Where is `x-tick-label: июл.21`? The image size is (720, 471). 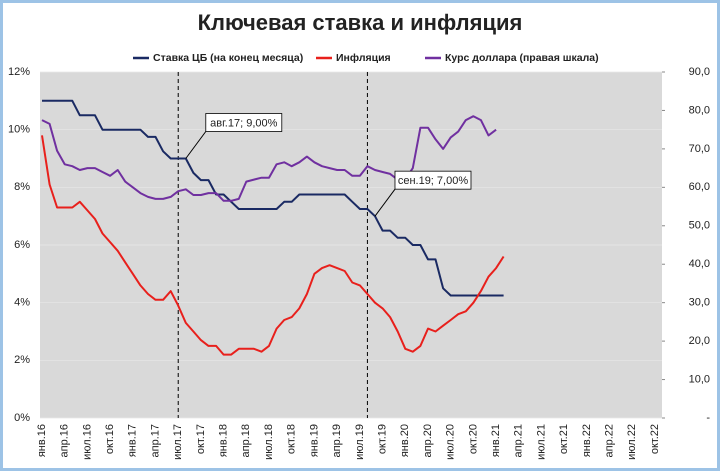 x-tick-label: июл.21 is located at coordinates (541, 442).